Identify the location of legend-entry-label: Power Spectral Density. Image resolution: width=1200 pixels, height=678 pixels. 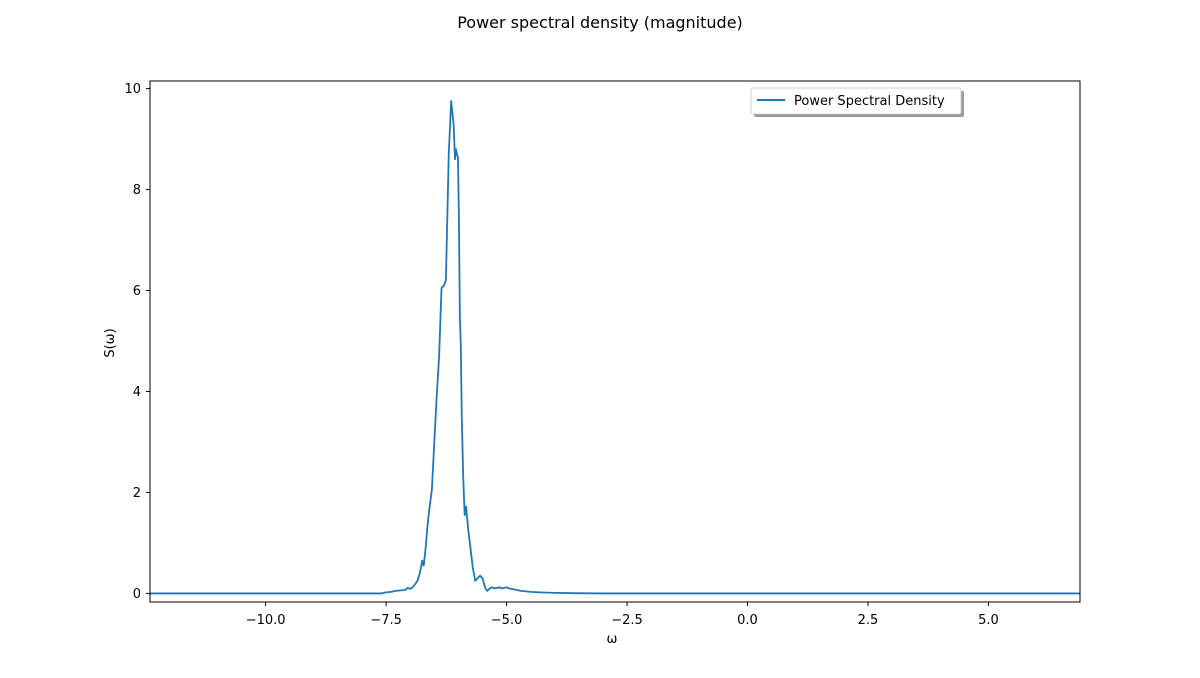
(869, 101).